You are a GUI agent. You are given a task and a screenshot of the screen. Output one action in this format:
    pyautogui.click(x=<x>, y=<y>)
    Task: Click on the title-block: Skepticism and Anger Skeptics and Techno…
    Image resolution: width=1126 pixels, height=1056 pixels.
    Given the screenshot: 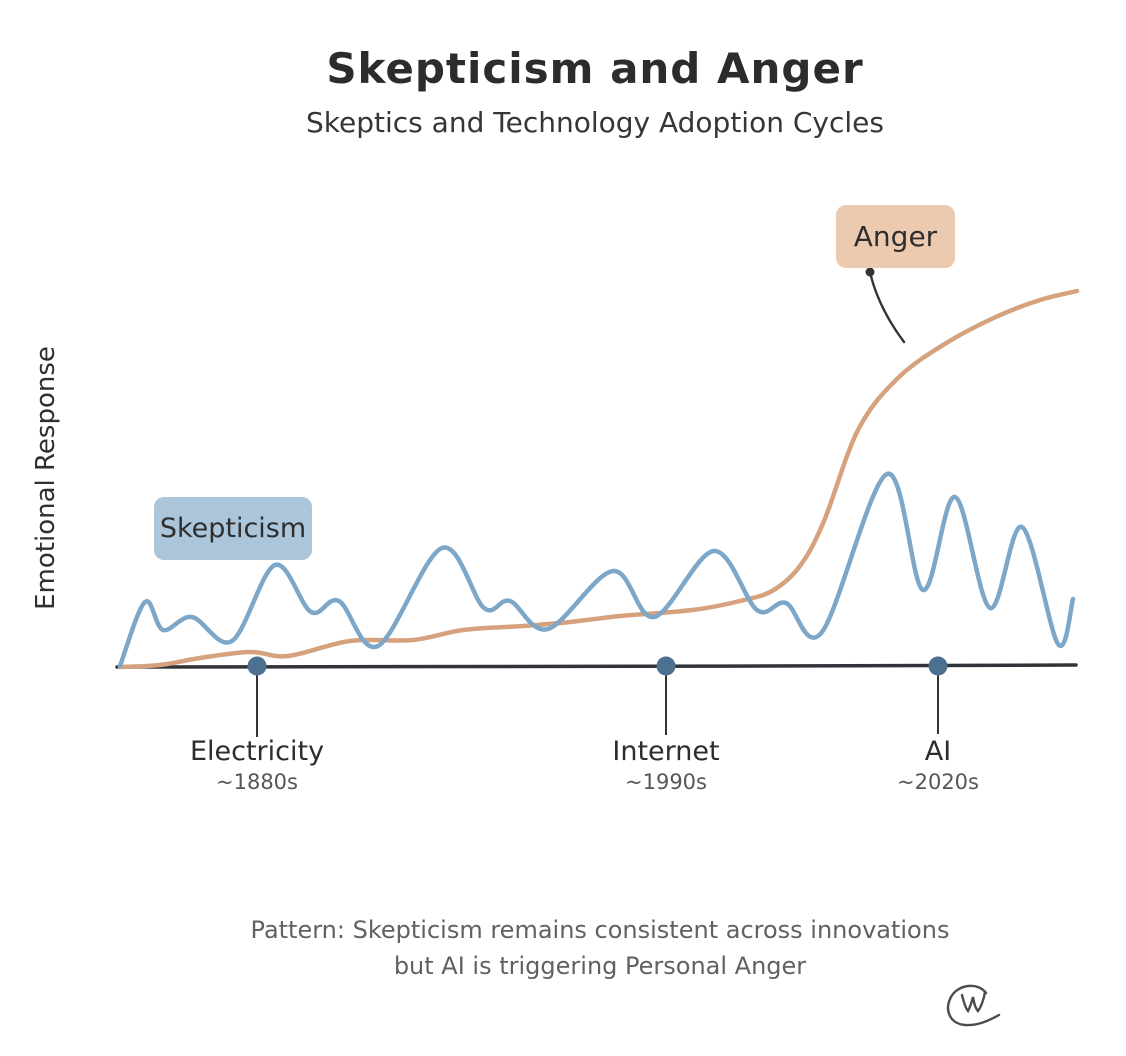 What is the action you would take?
    pyautogui.click(x=595, y=93)
    